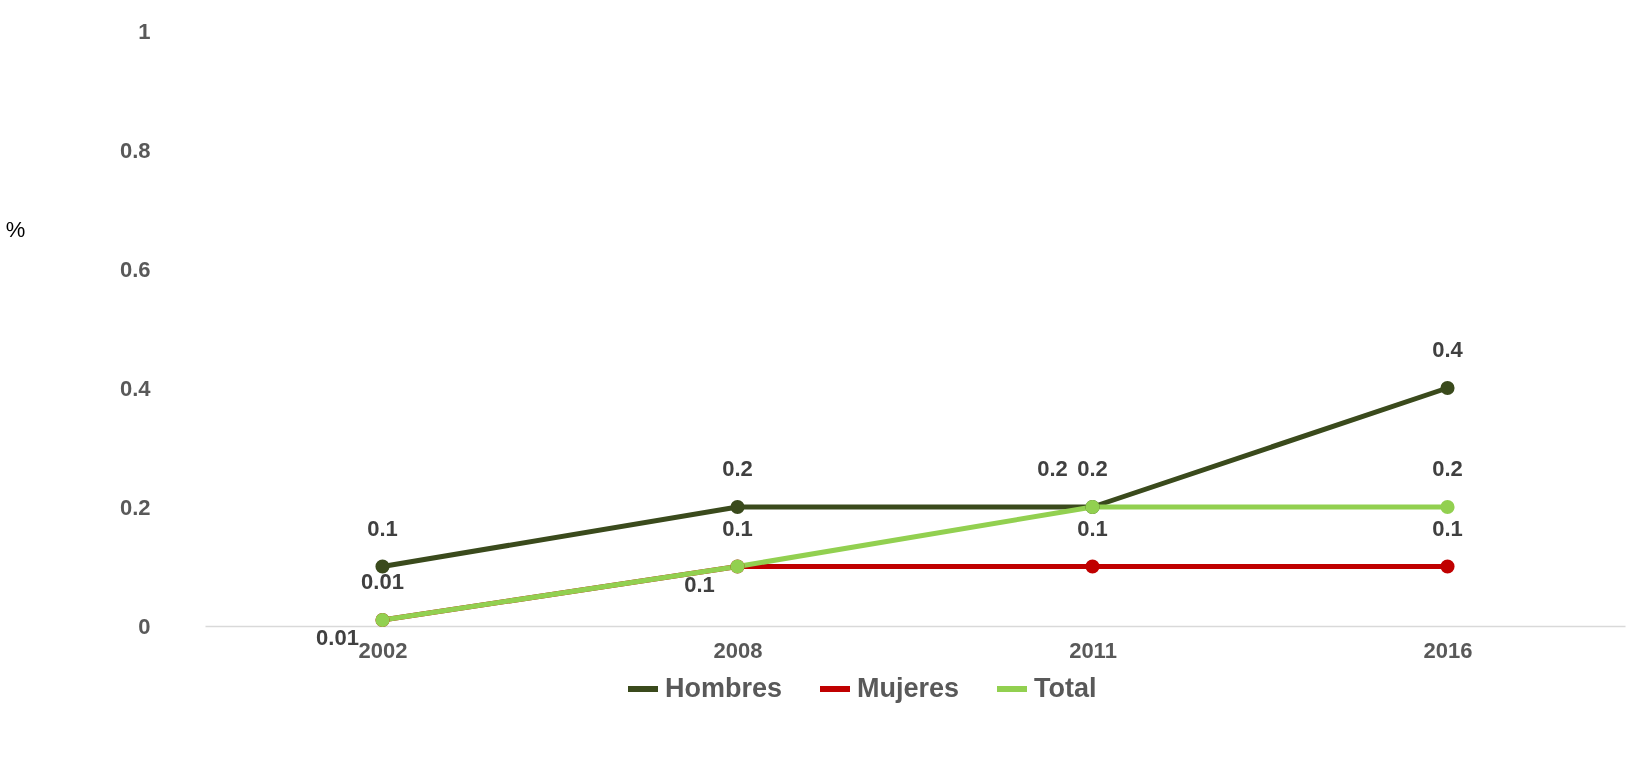 Image resolution: width=1651 pixels, height=779 pixels. What do you see at coordinates (135, 269) in the screenshot?
I see `y-tick-label: 0.6` at bounding box center [135, 269].